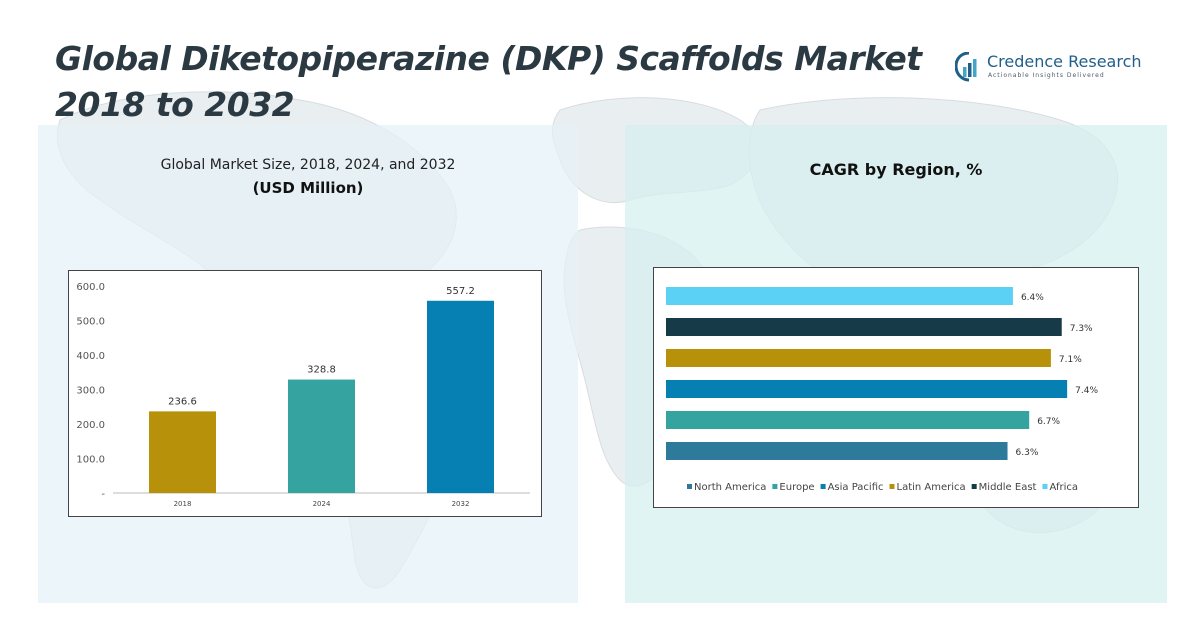  What do you see at coordinates (175, 104) in the screenshot?
I see `title-line-2: 2018 to 2032` at bounding box center [175, 104].